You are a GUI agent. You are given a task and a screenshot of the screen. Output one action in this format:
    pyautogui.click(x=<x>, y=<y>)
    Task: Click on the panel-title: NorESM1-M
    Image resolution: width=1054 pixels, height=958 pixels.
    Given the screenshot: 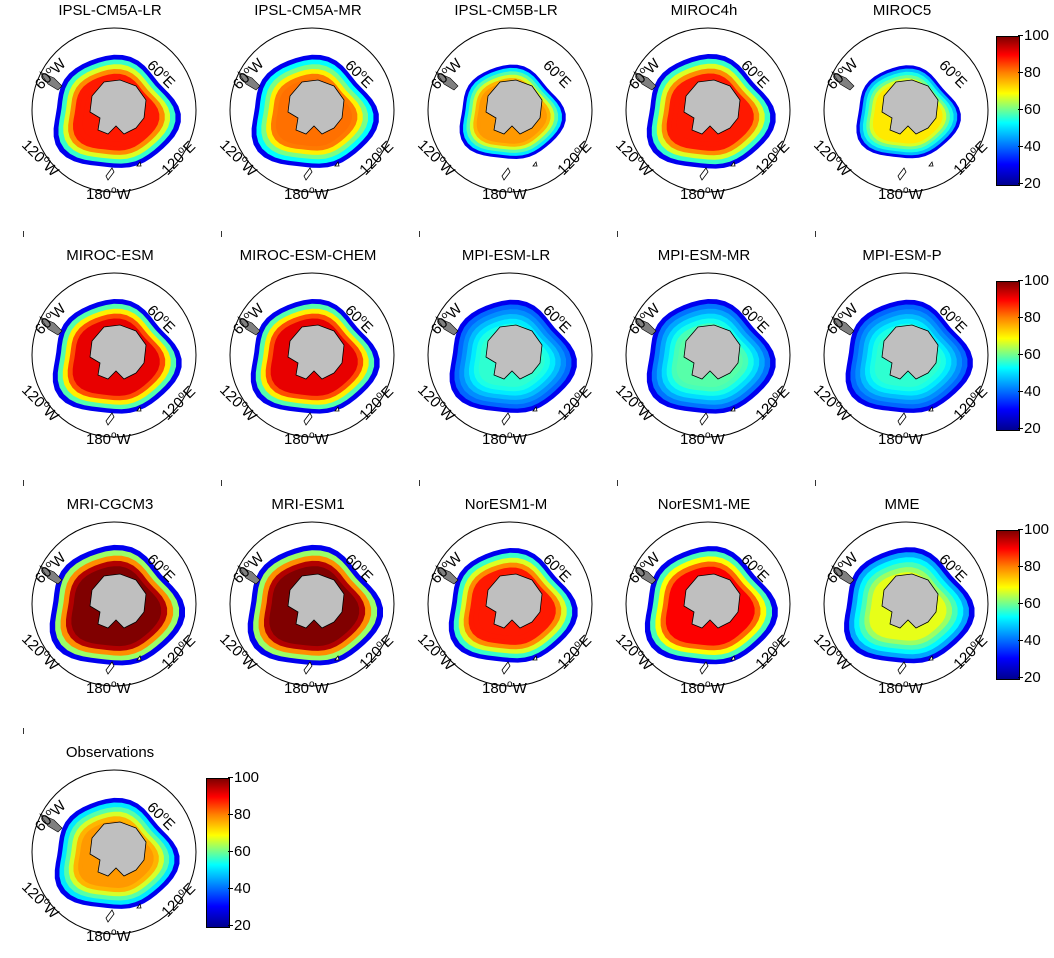 What is the action you would take?
    pyautogui.click(x=506, y=504)
    